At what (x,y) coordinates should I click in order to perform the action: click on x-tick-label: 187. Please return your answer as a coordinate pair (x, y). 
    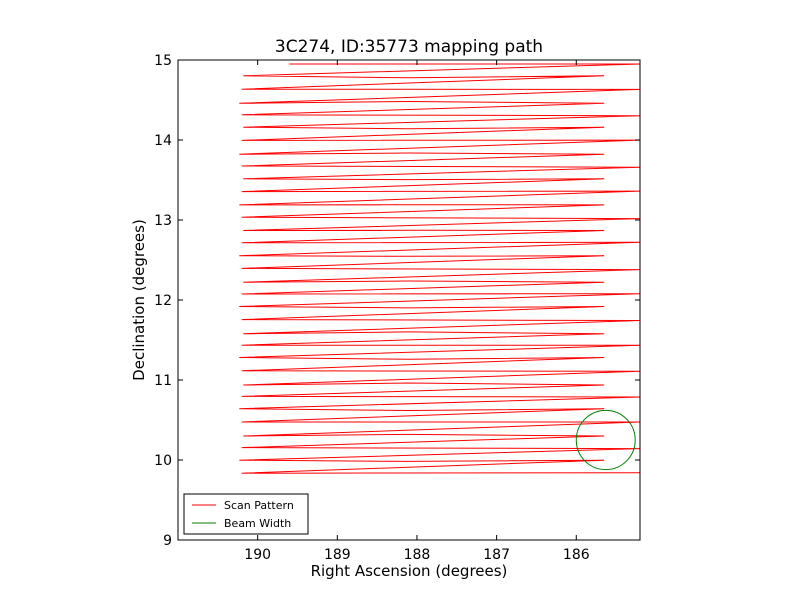
    Looking at the image, I should click on (496, 555).